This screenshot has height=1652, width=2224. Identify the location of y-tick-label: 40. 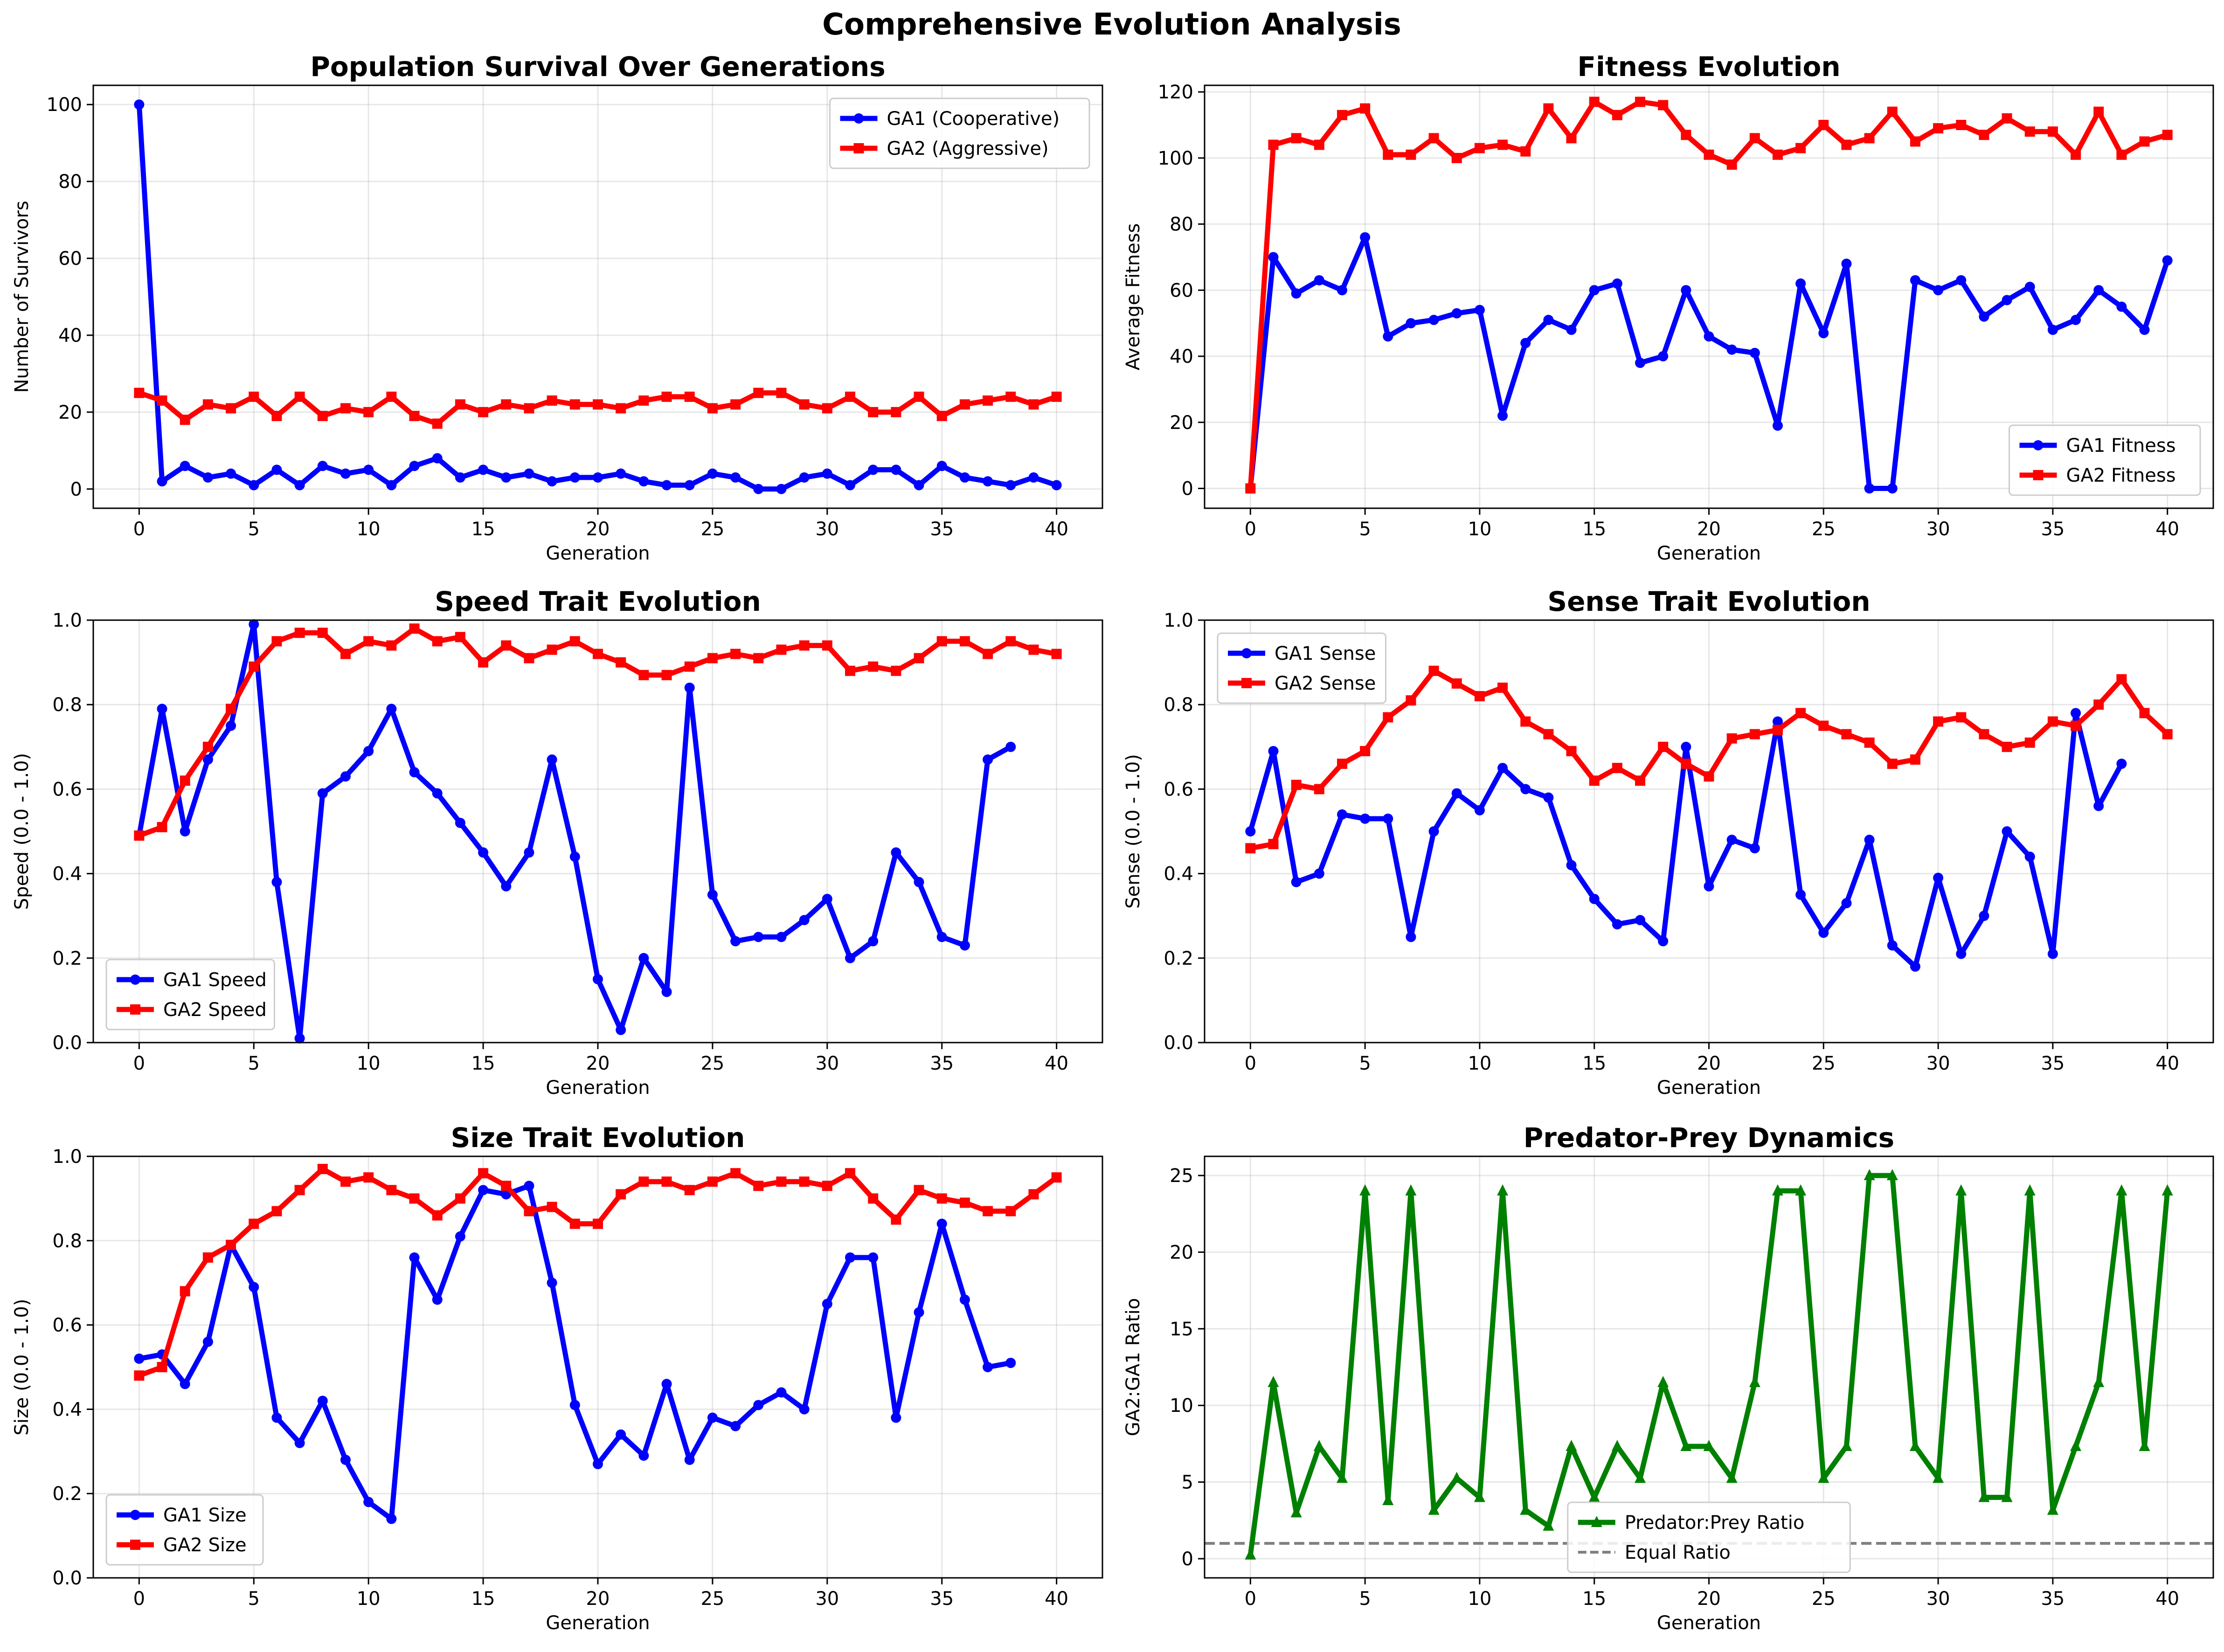
(70, 335).